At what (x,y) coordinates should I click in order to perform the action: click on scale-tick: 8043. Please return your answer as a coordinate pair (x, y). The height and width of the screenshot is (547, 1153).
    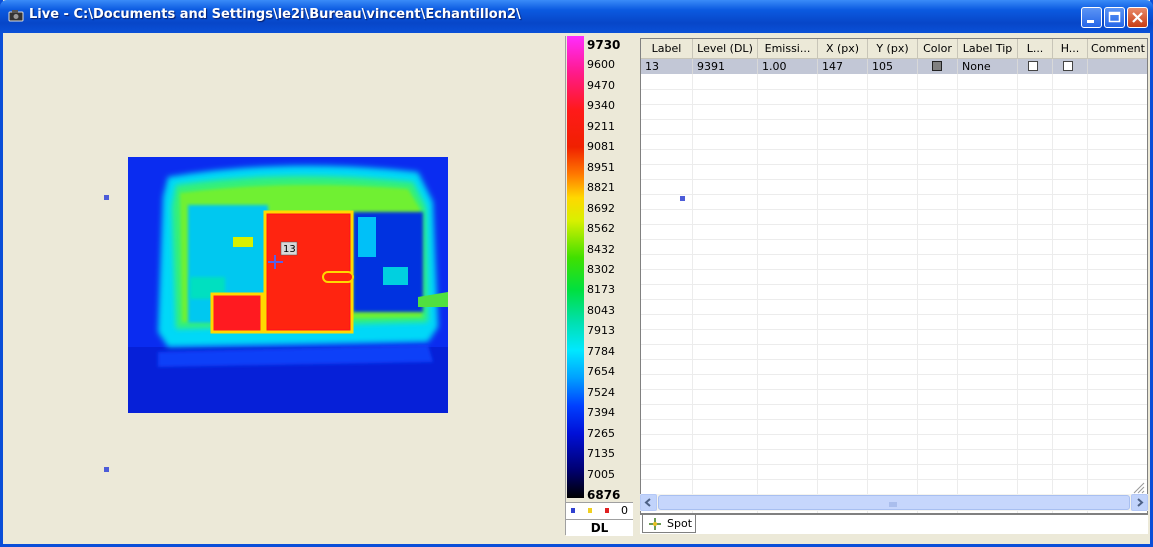
    Looking at the image, I should click on (601, 310).